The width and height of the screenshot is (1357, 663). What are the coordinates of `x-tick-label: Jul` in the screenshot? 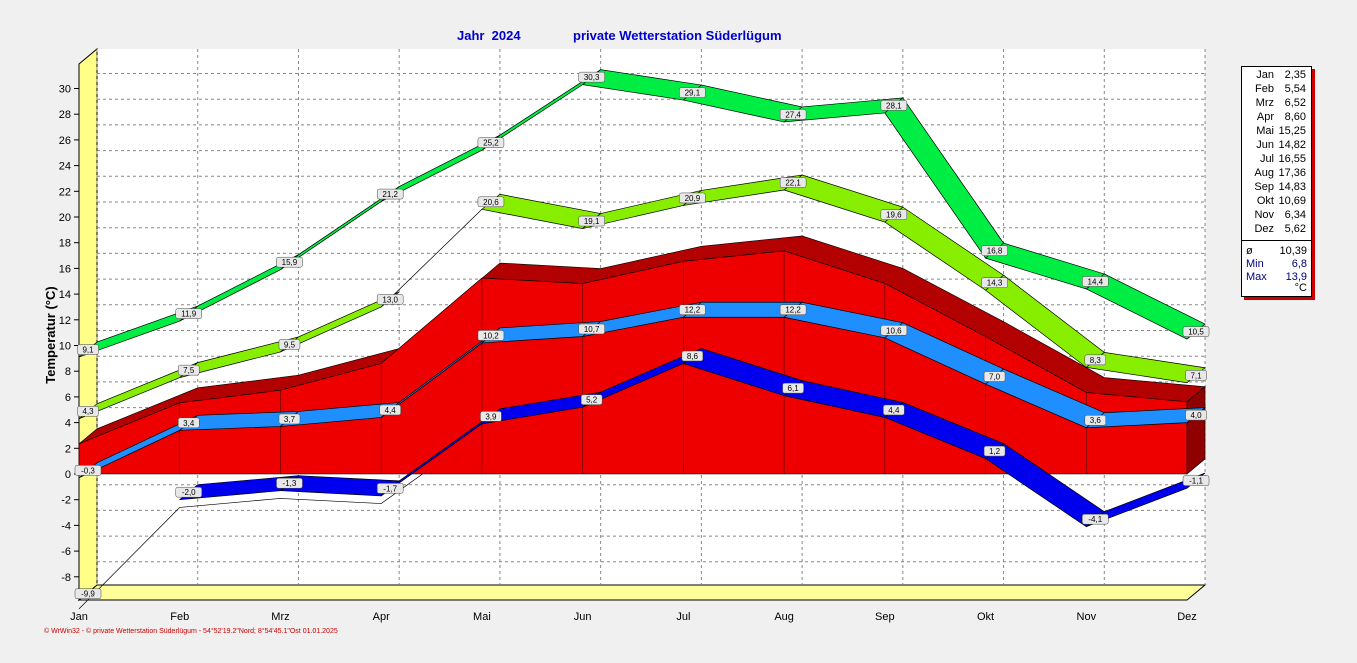 It's located at (683, 617).